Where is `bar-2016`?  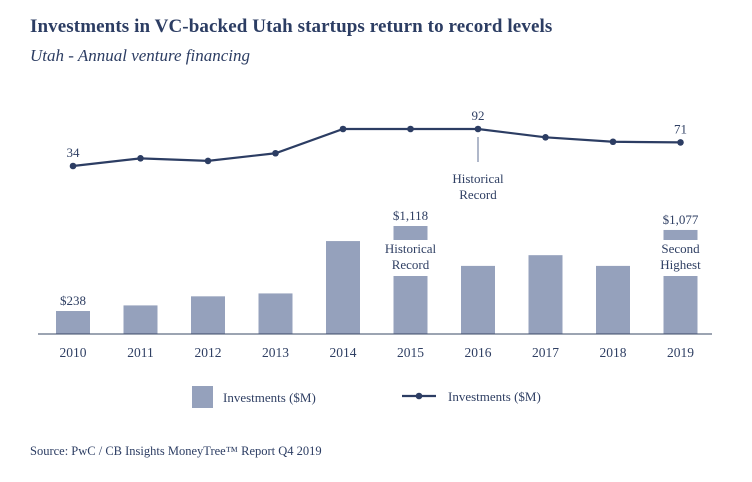 bar-2016 is located at coordinates (478, 299).